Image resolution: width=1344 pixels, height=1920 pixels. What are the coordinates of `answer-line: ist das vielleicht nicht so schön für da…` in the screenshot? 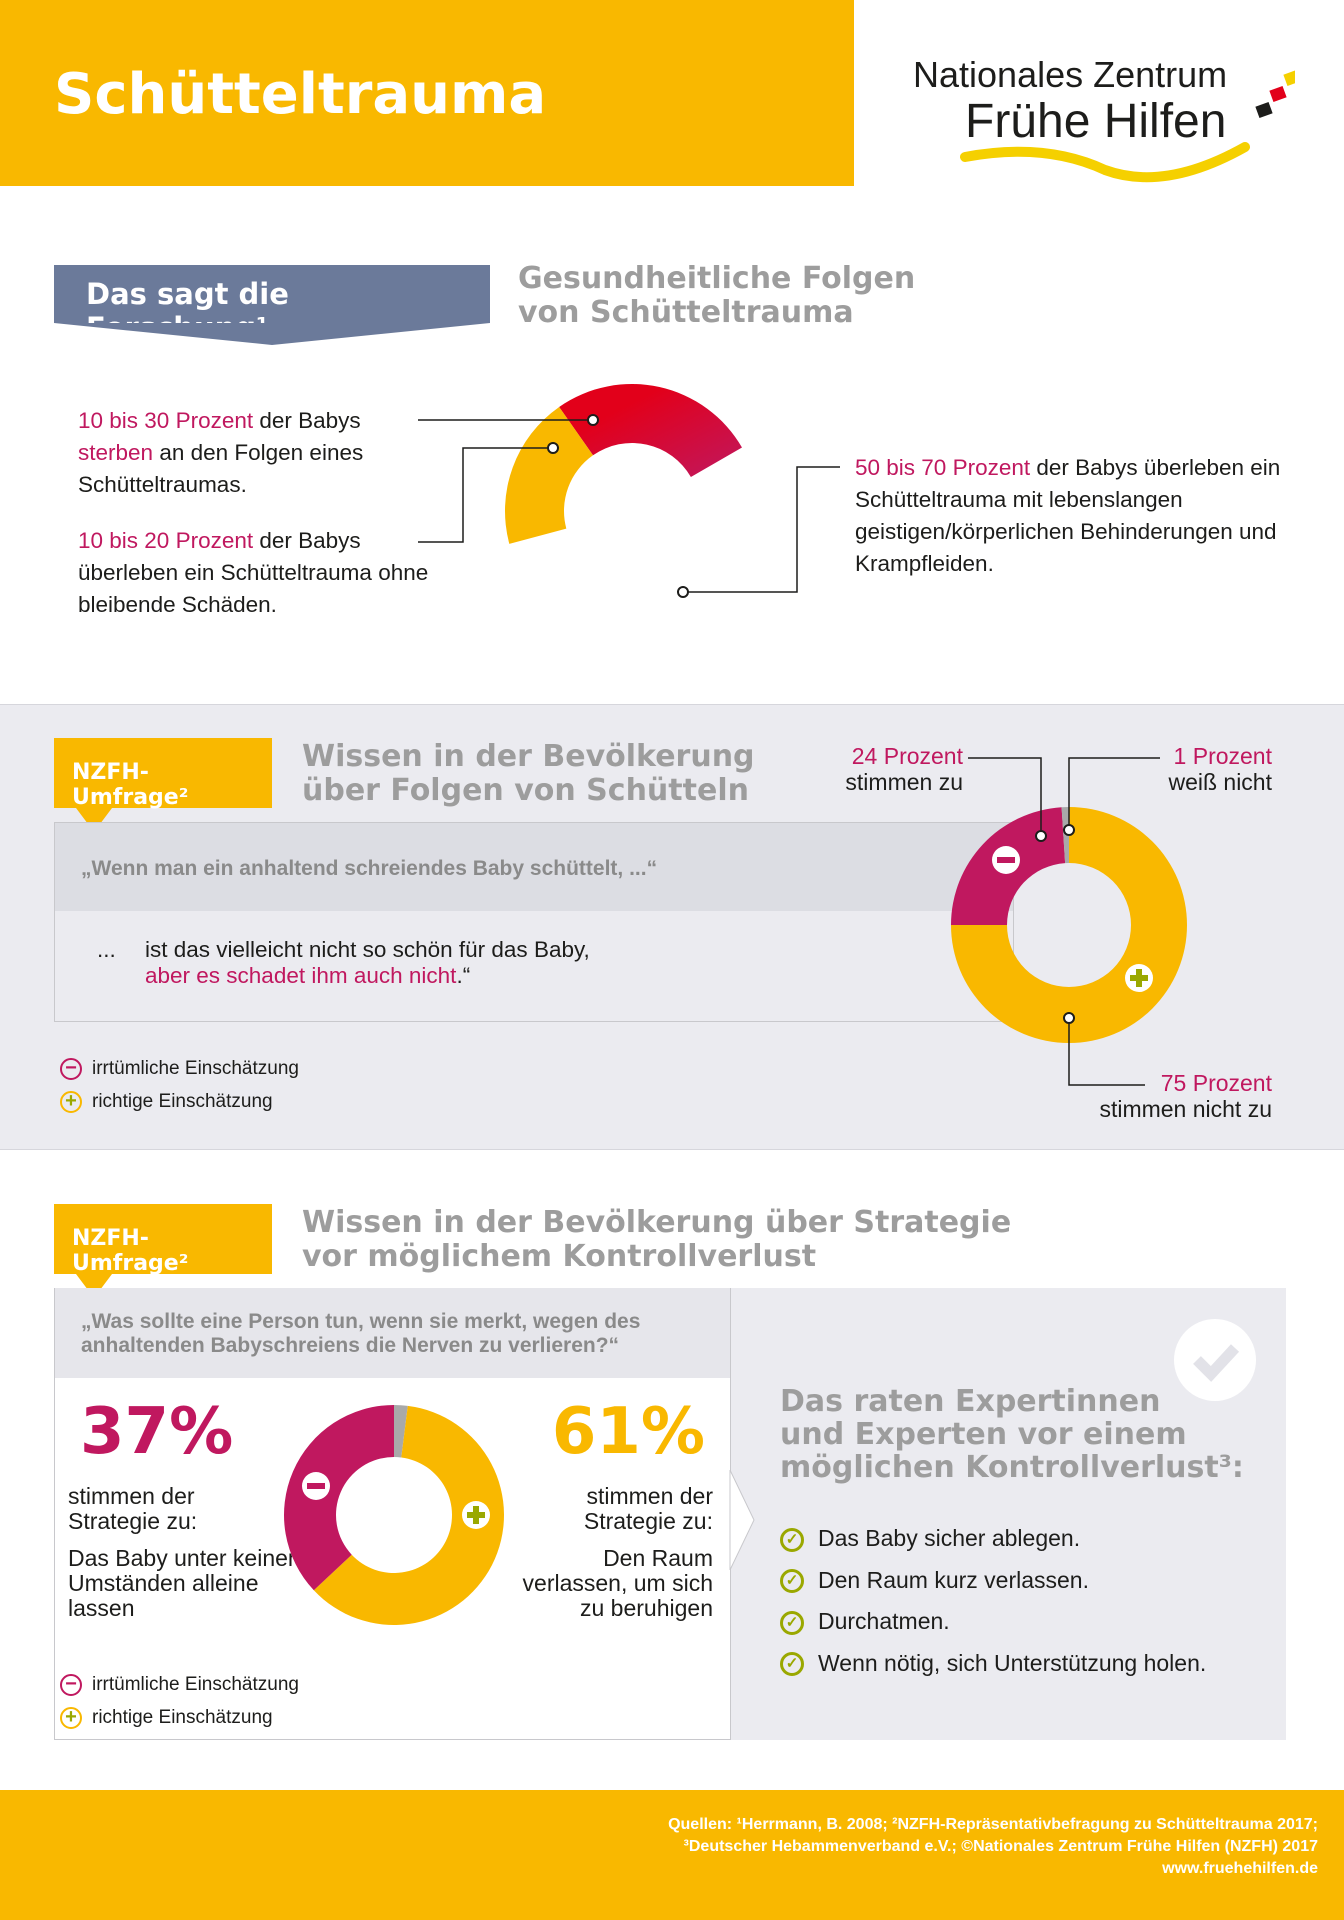 It's located at (367, 949).